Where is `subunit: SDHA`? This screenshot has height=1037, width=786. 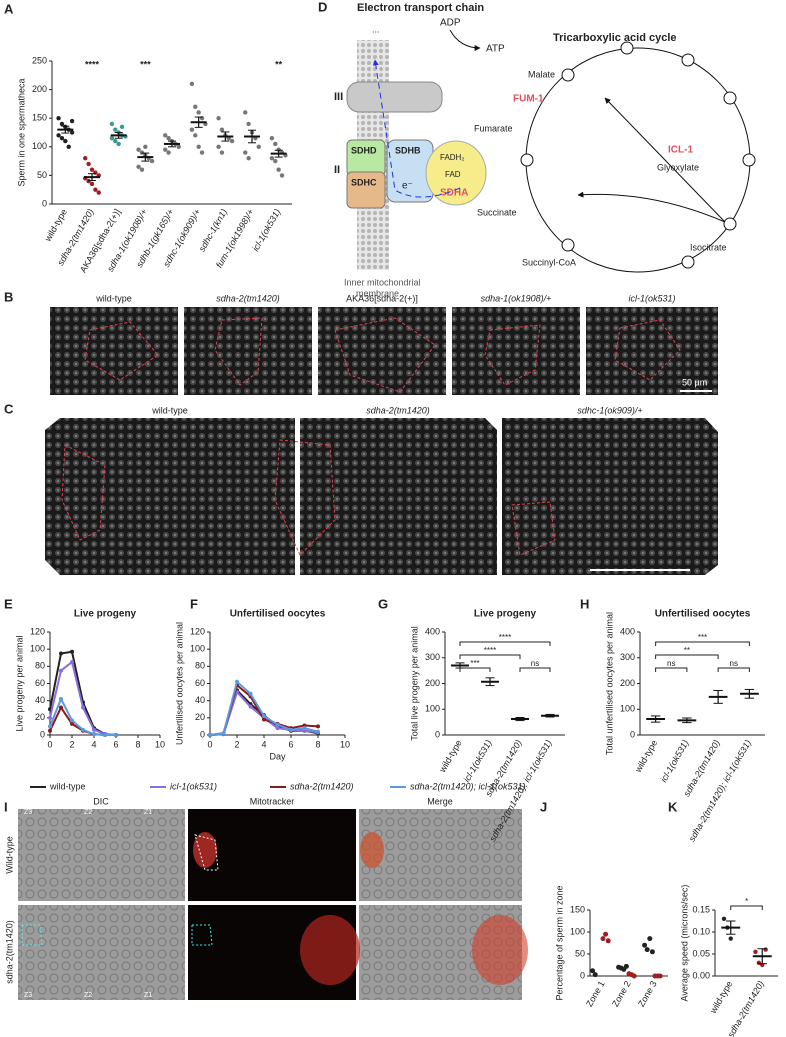 subunit: SDHA is located at coordinates (454, 193).